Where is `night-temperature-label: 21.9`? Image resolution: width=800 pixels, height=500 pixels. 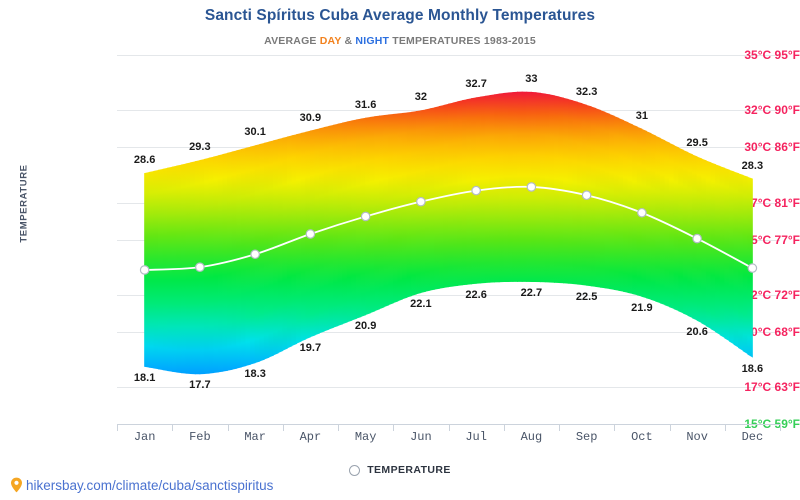
night-temperature-label: 21.9 is located at coordinates (642, 307).